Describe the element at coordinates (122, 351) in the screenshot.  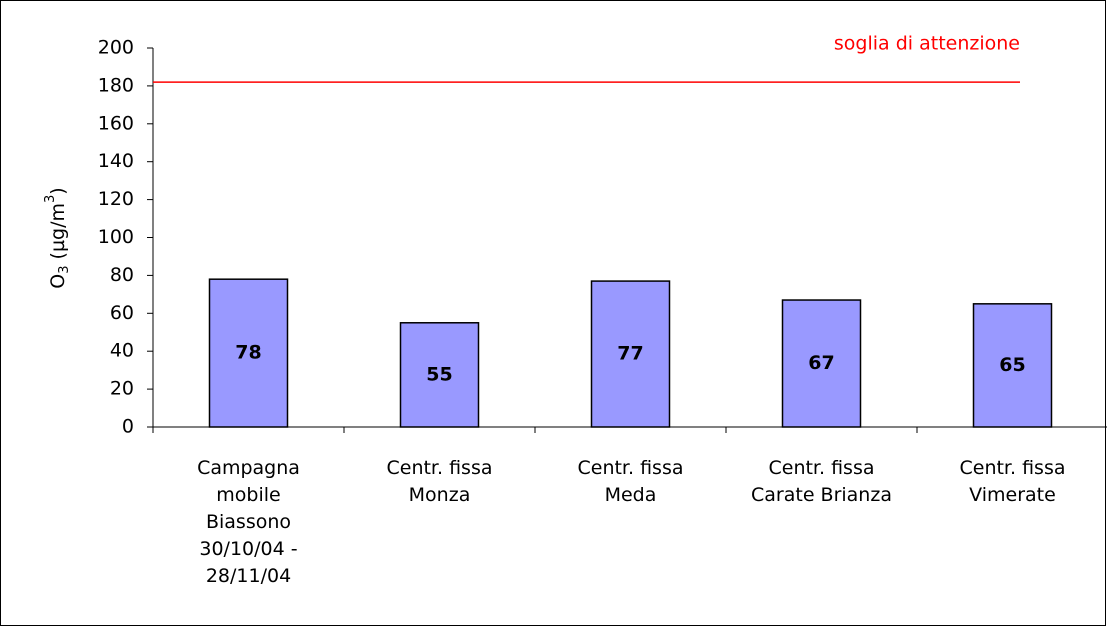
I see `y-tick-label: 40` at that location.